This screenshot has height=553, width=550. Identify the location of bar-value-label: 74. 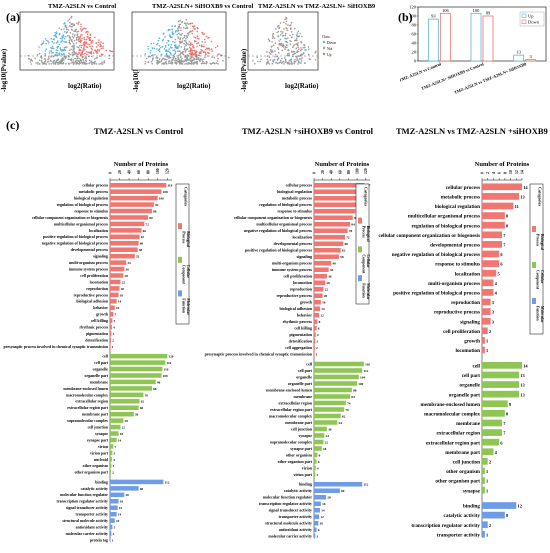
(349, 403).